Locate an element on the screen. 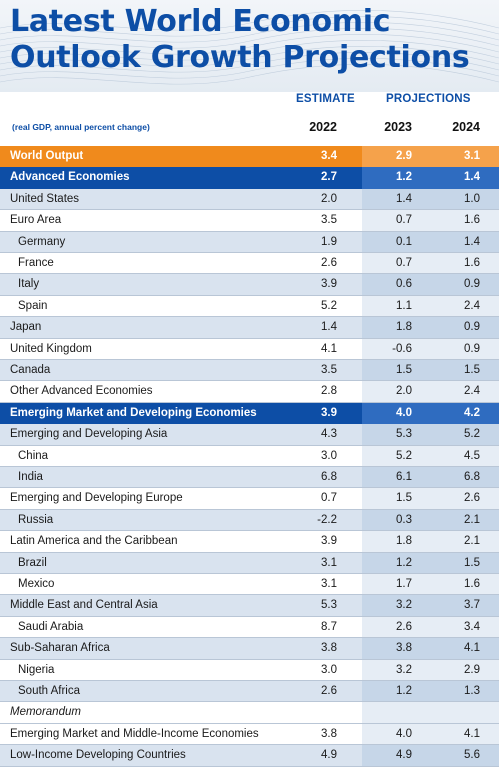 This screenshot has width=499, height=768. value-cell-2024: 4.5 is located at coordinates (472, 455).